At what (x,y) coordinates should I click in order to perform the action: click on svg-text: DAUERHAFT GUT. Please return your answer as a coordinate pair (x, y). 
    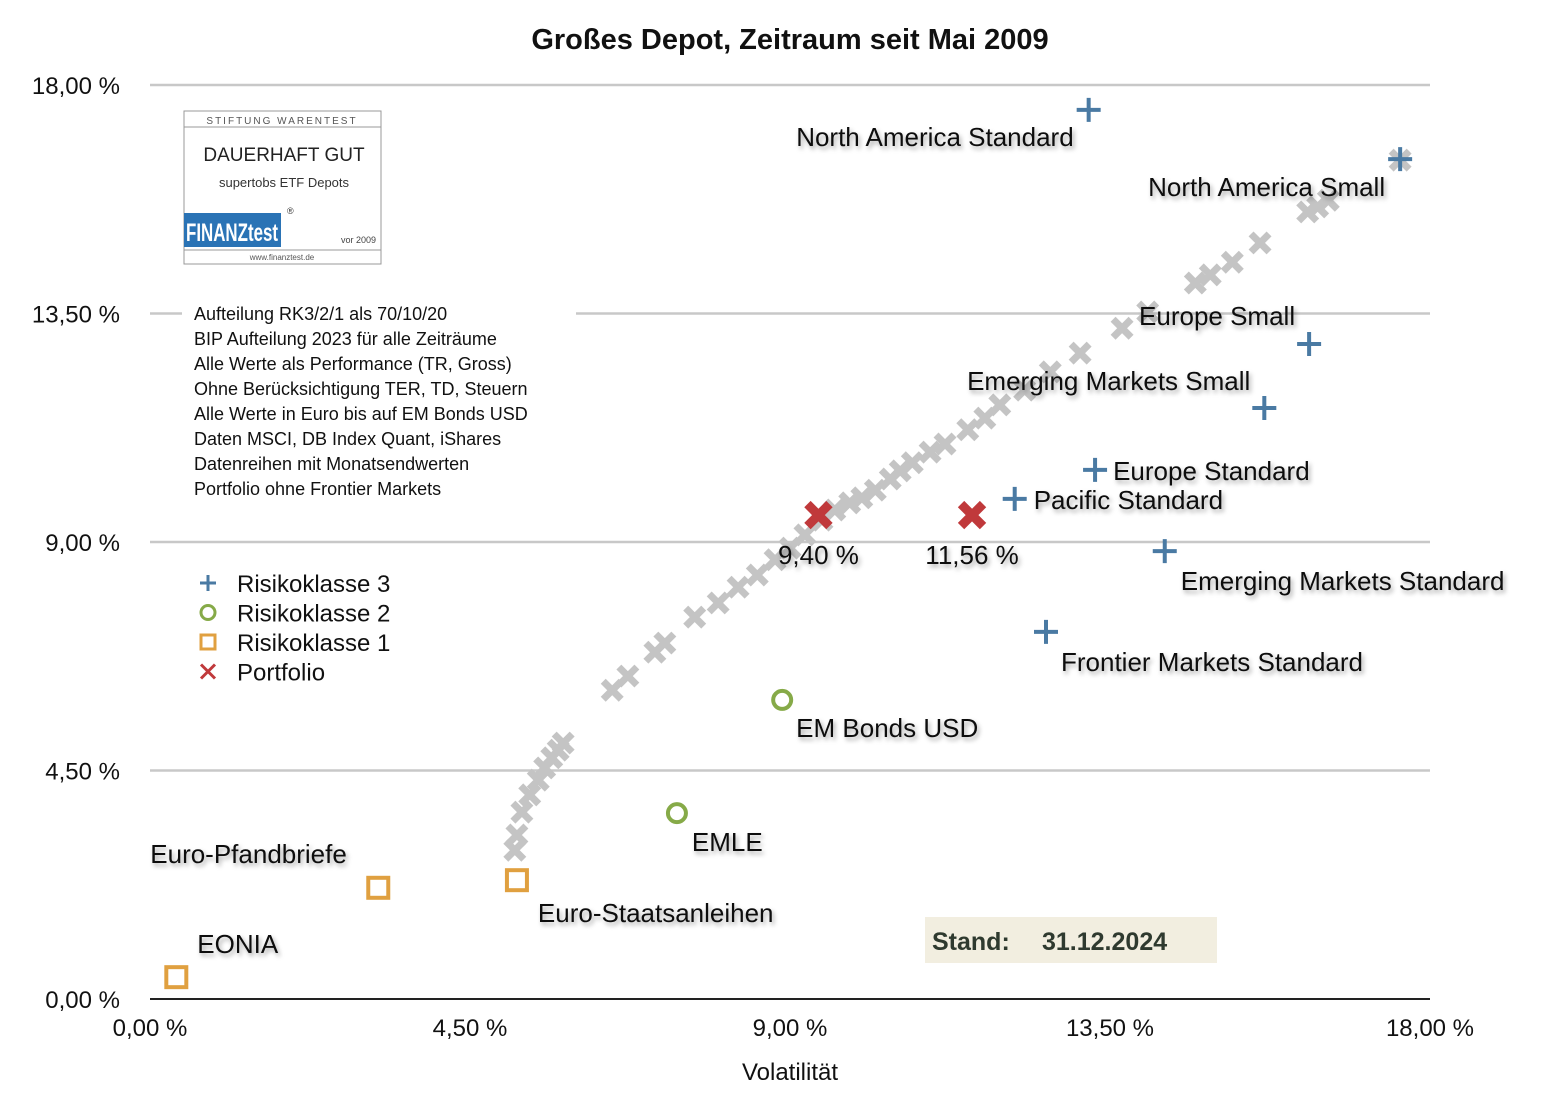
    Looking at the image, I should click on (284, 155).